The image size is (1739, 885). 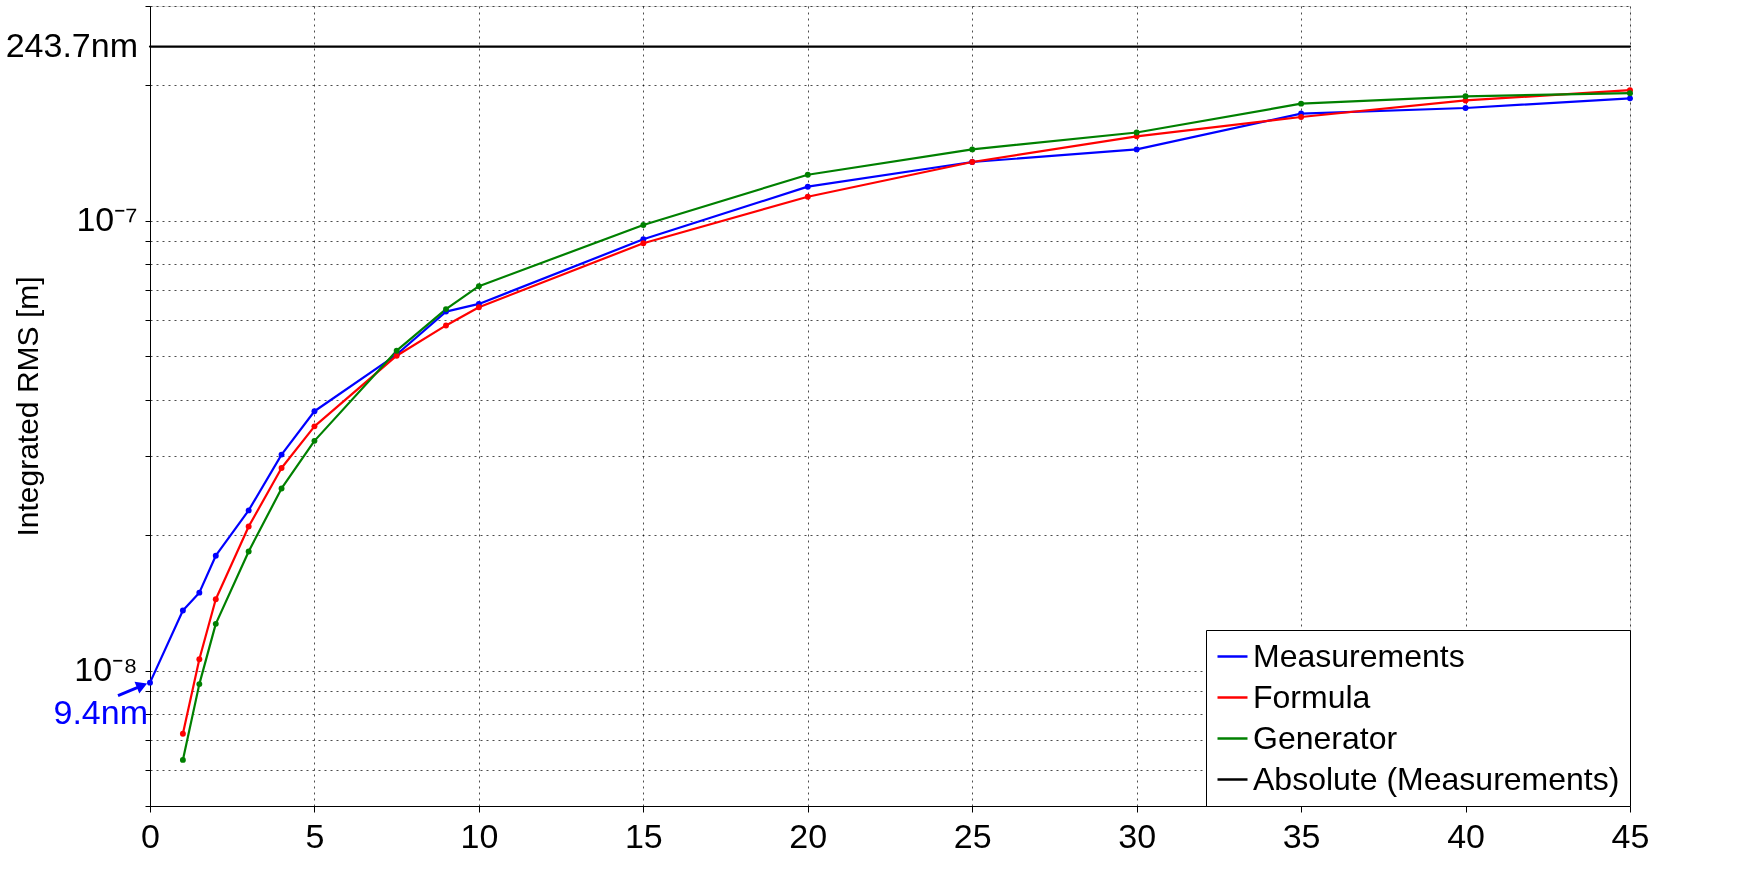 I want to click on x-tick-label: 20, so click(x=808, y=835).